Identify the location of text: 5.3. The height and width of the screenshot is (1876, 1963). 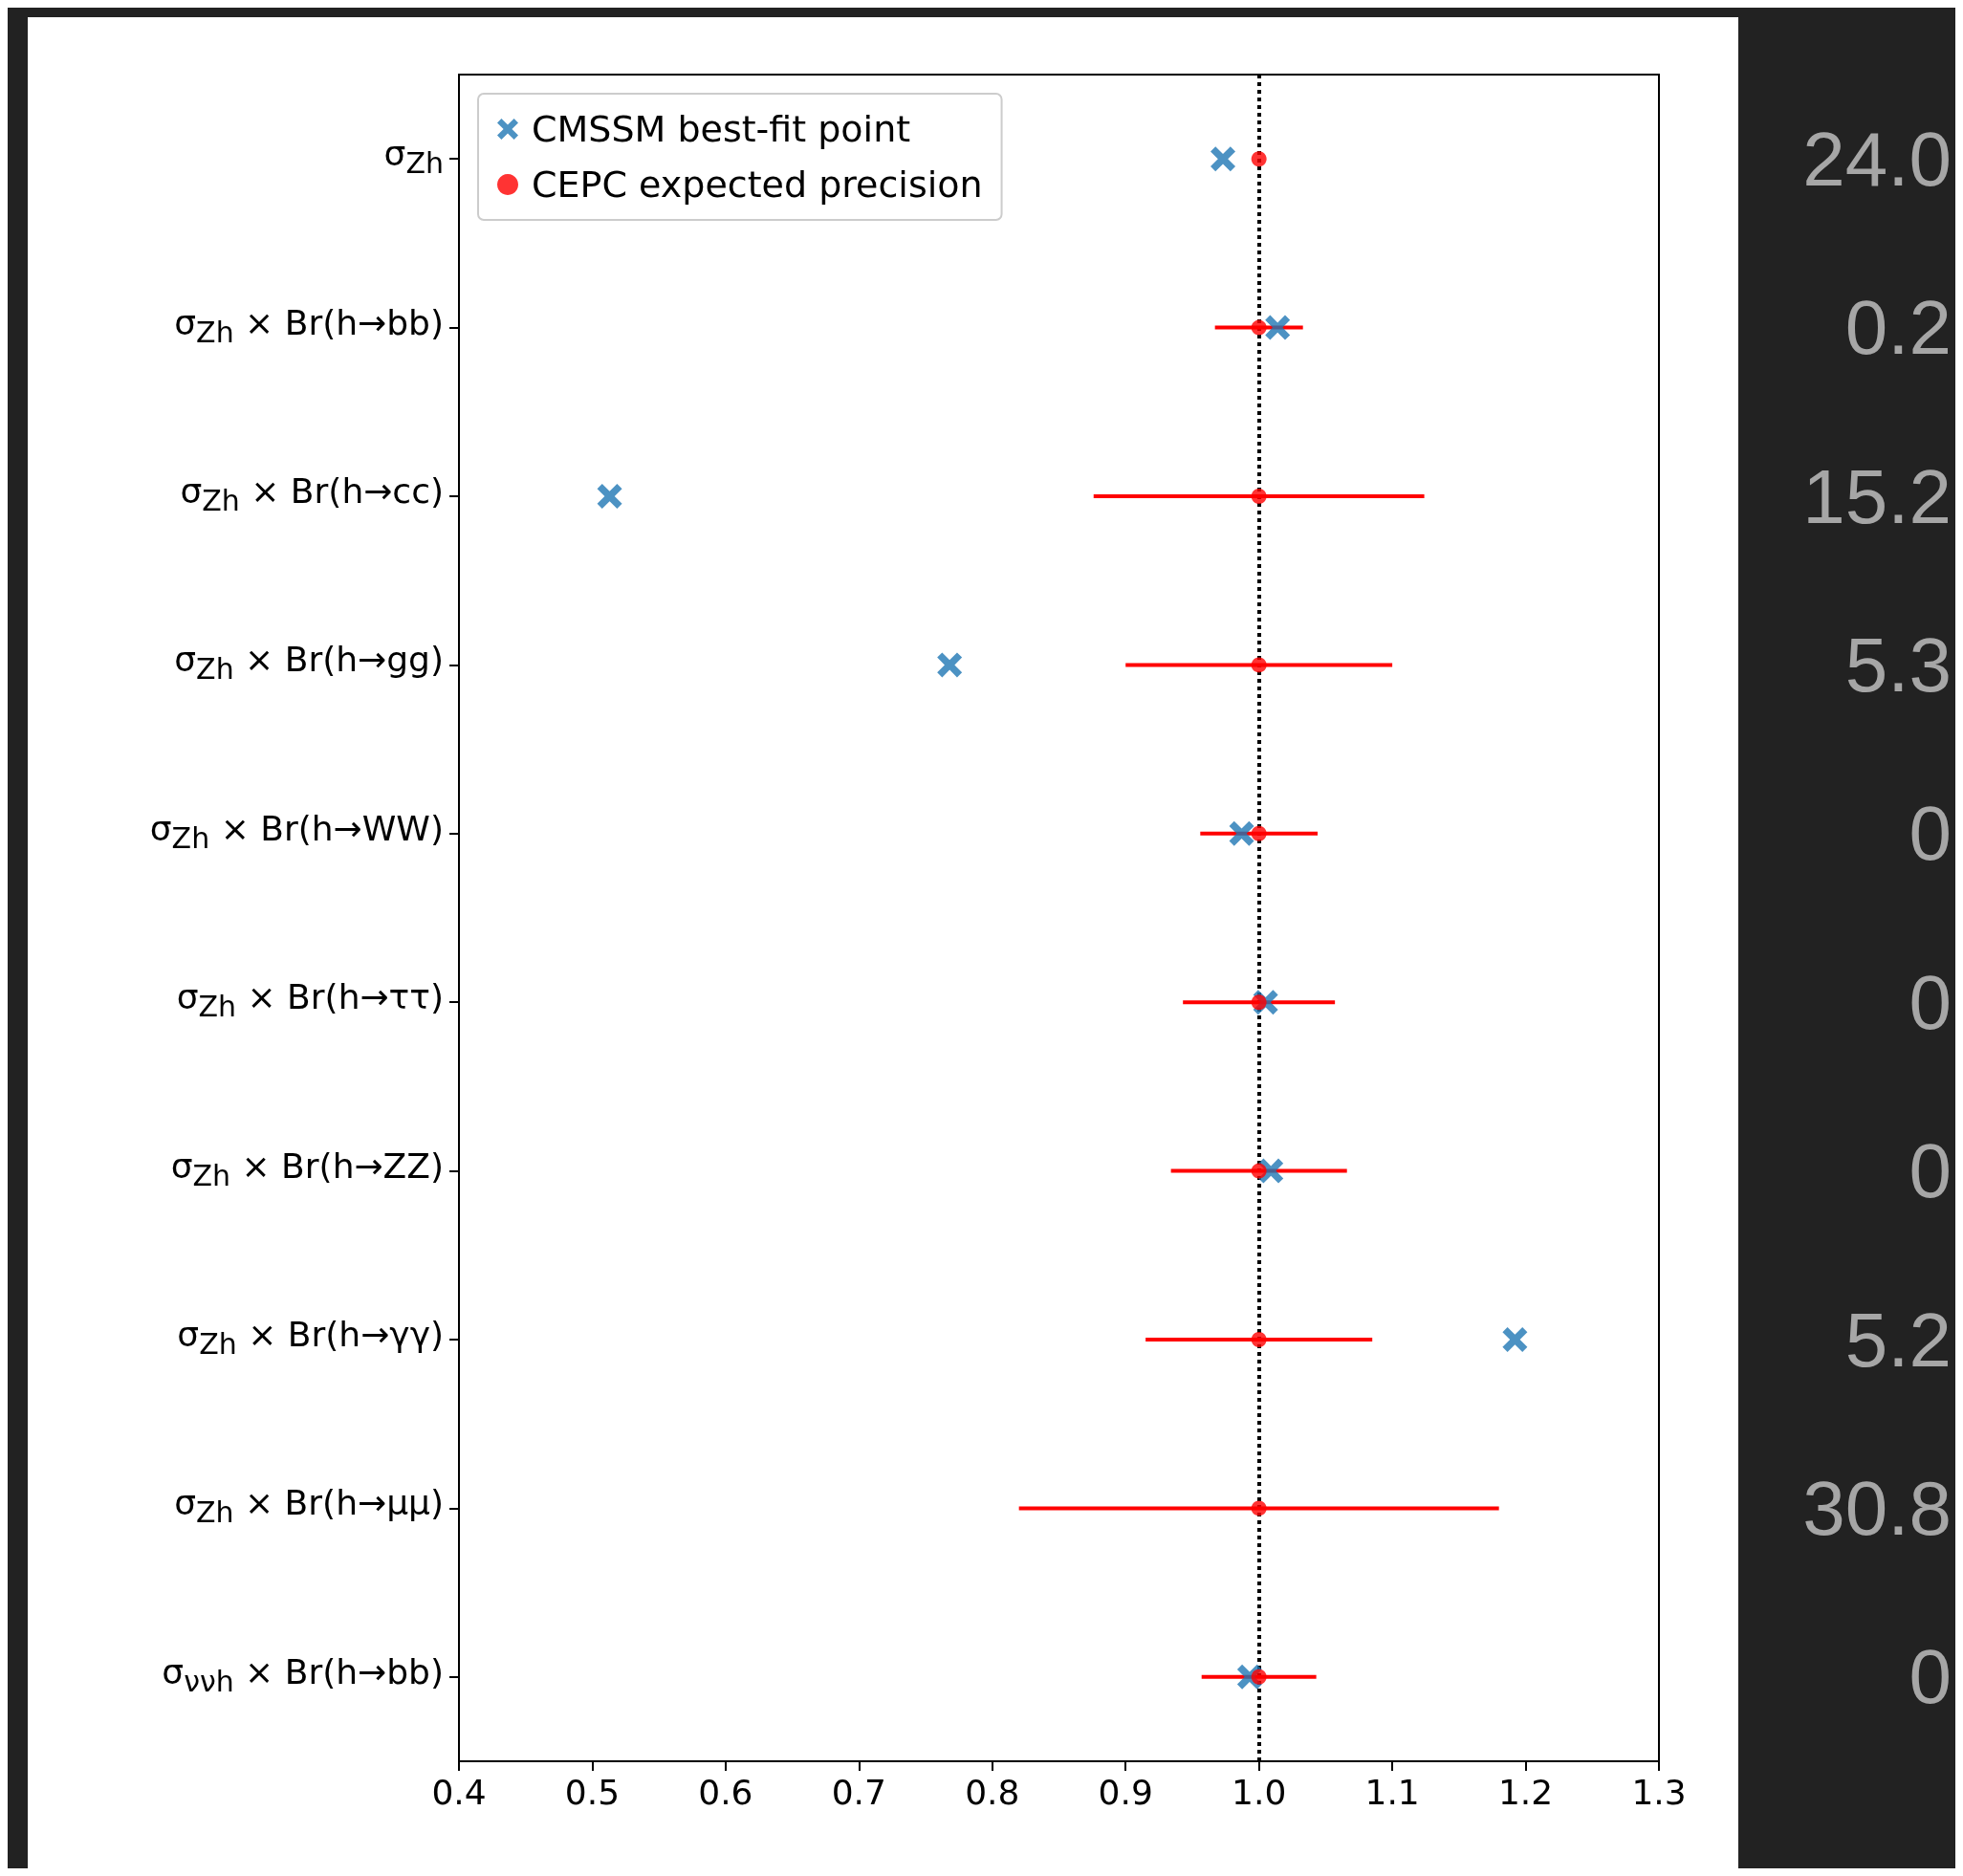
(1898, 665).